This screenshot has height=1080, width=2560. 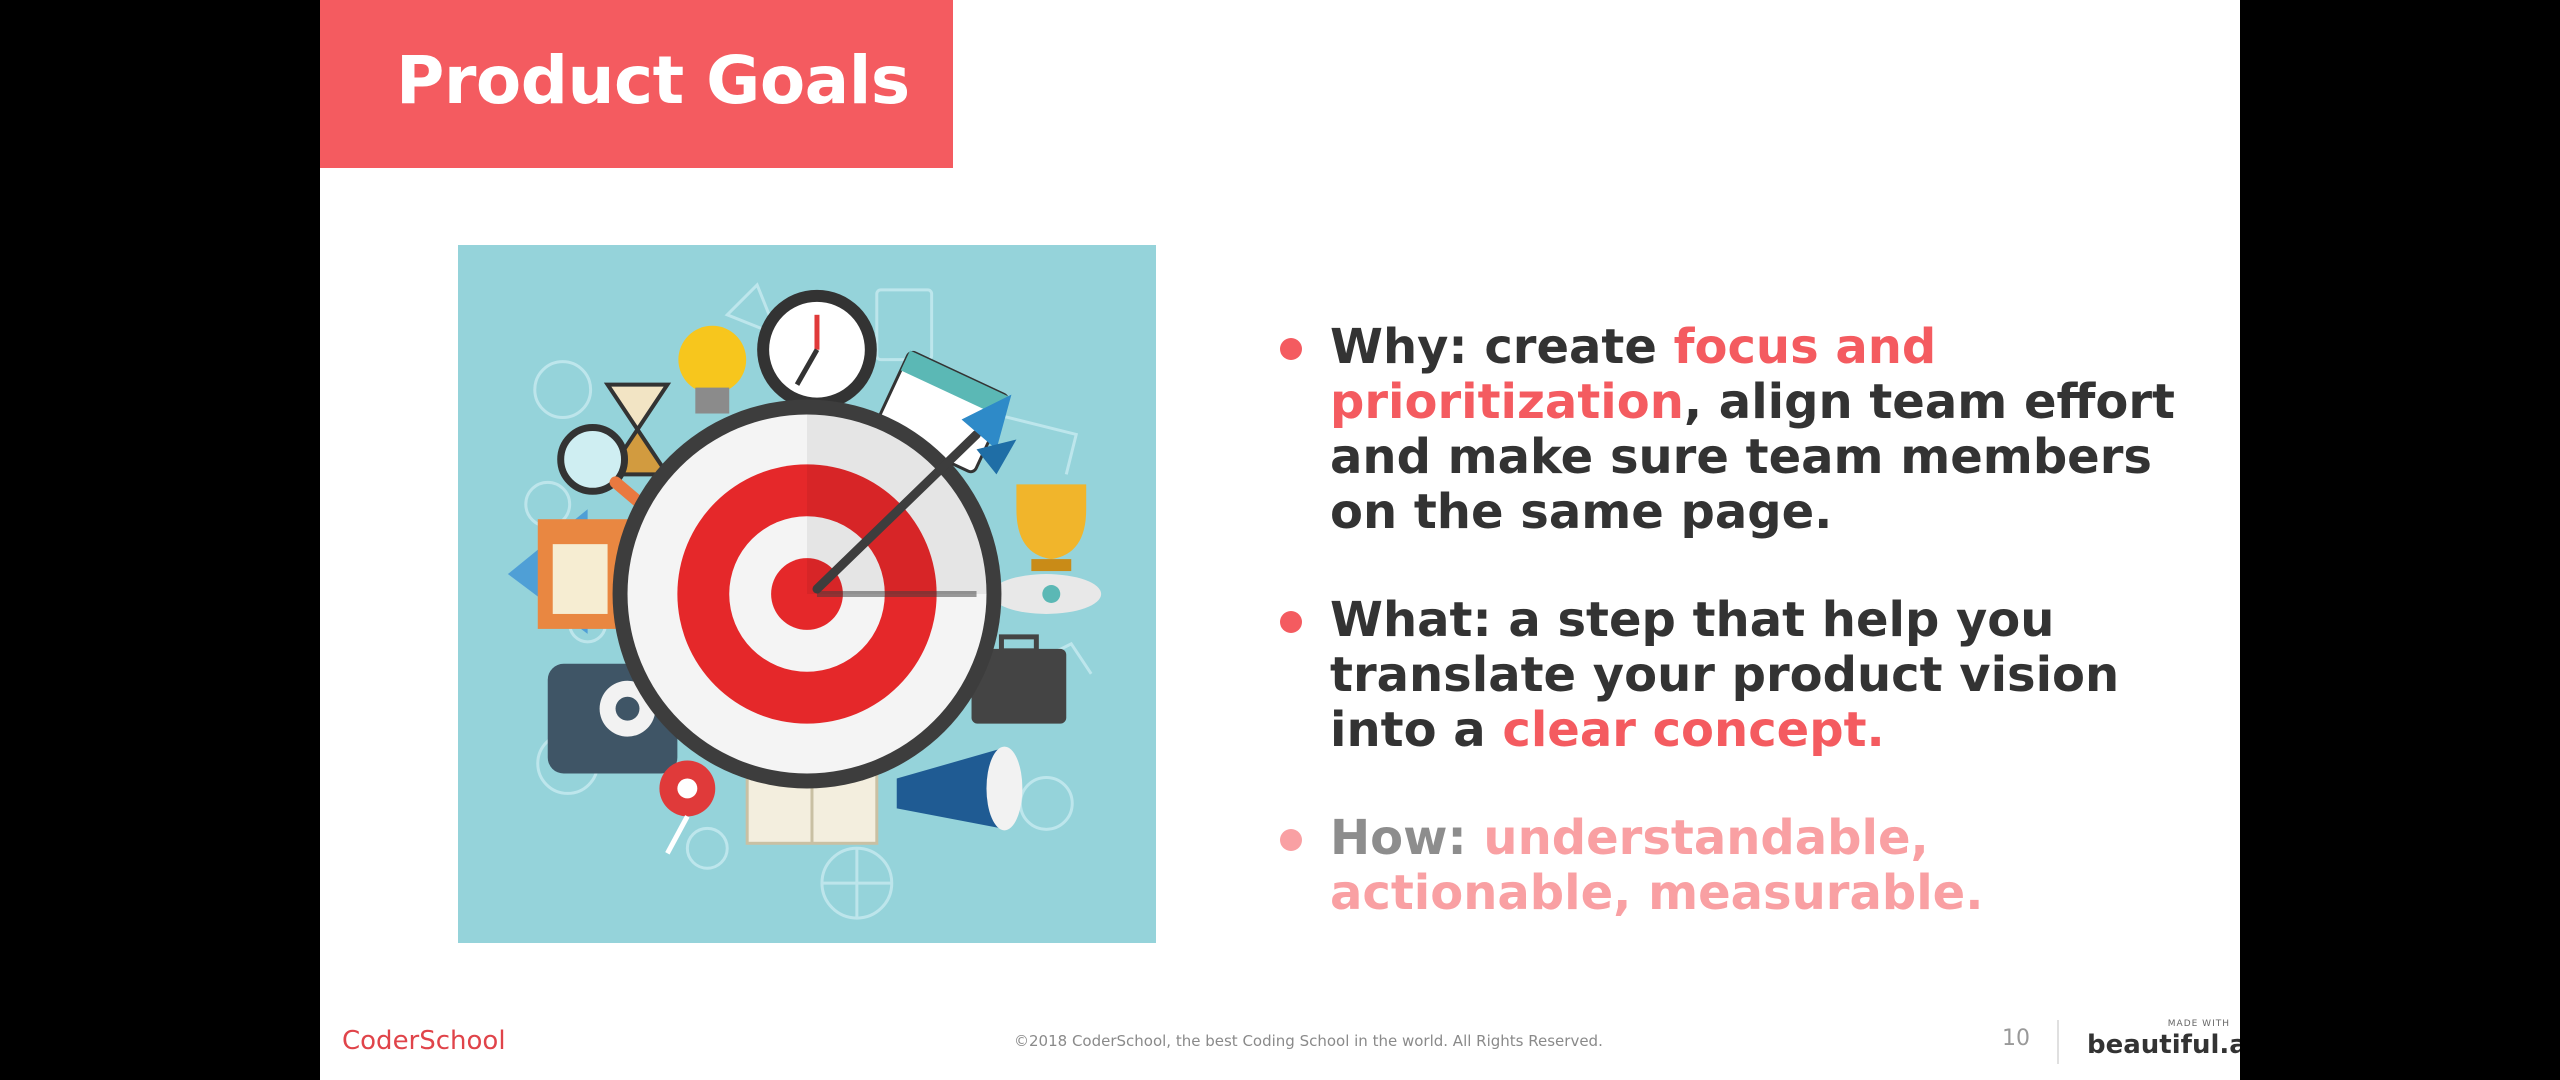 I want to click on title-banner: Product Goals, so click(x=636, y=84).